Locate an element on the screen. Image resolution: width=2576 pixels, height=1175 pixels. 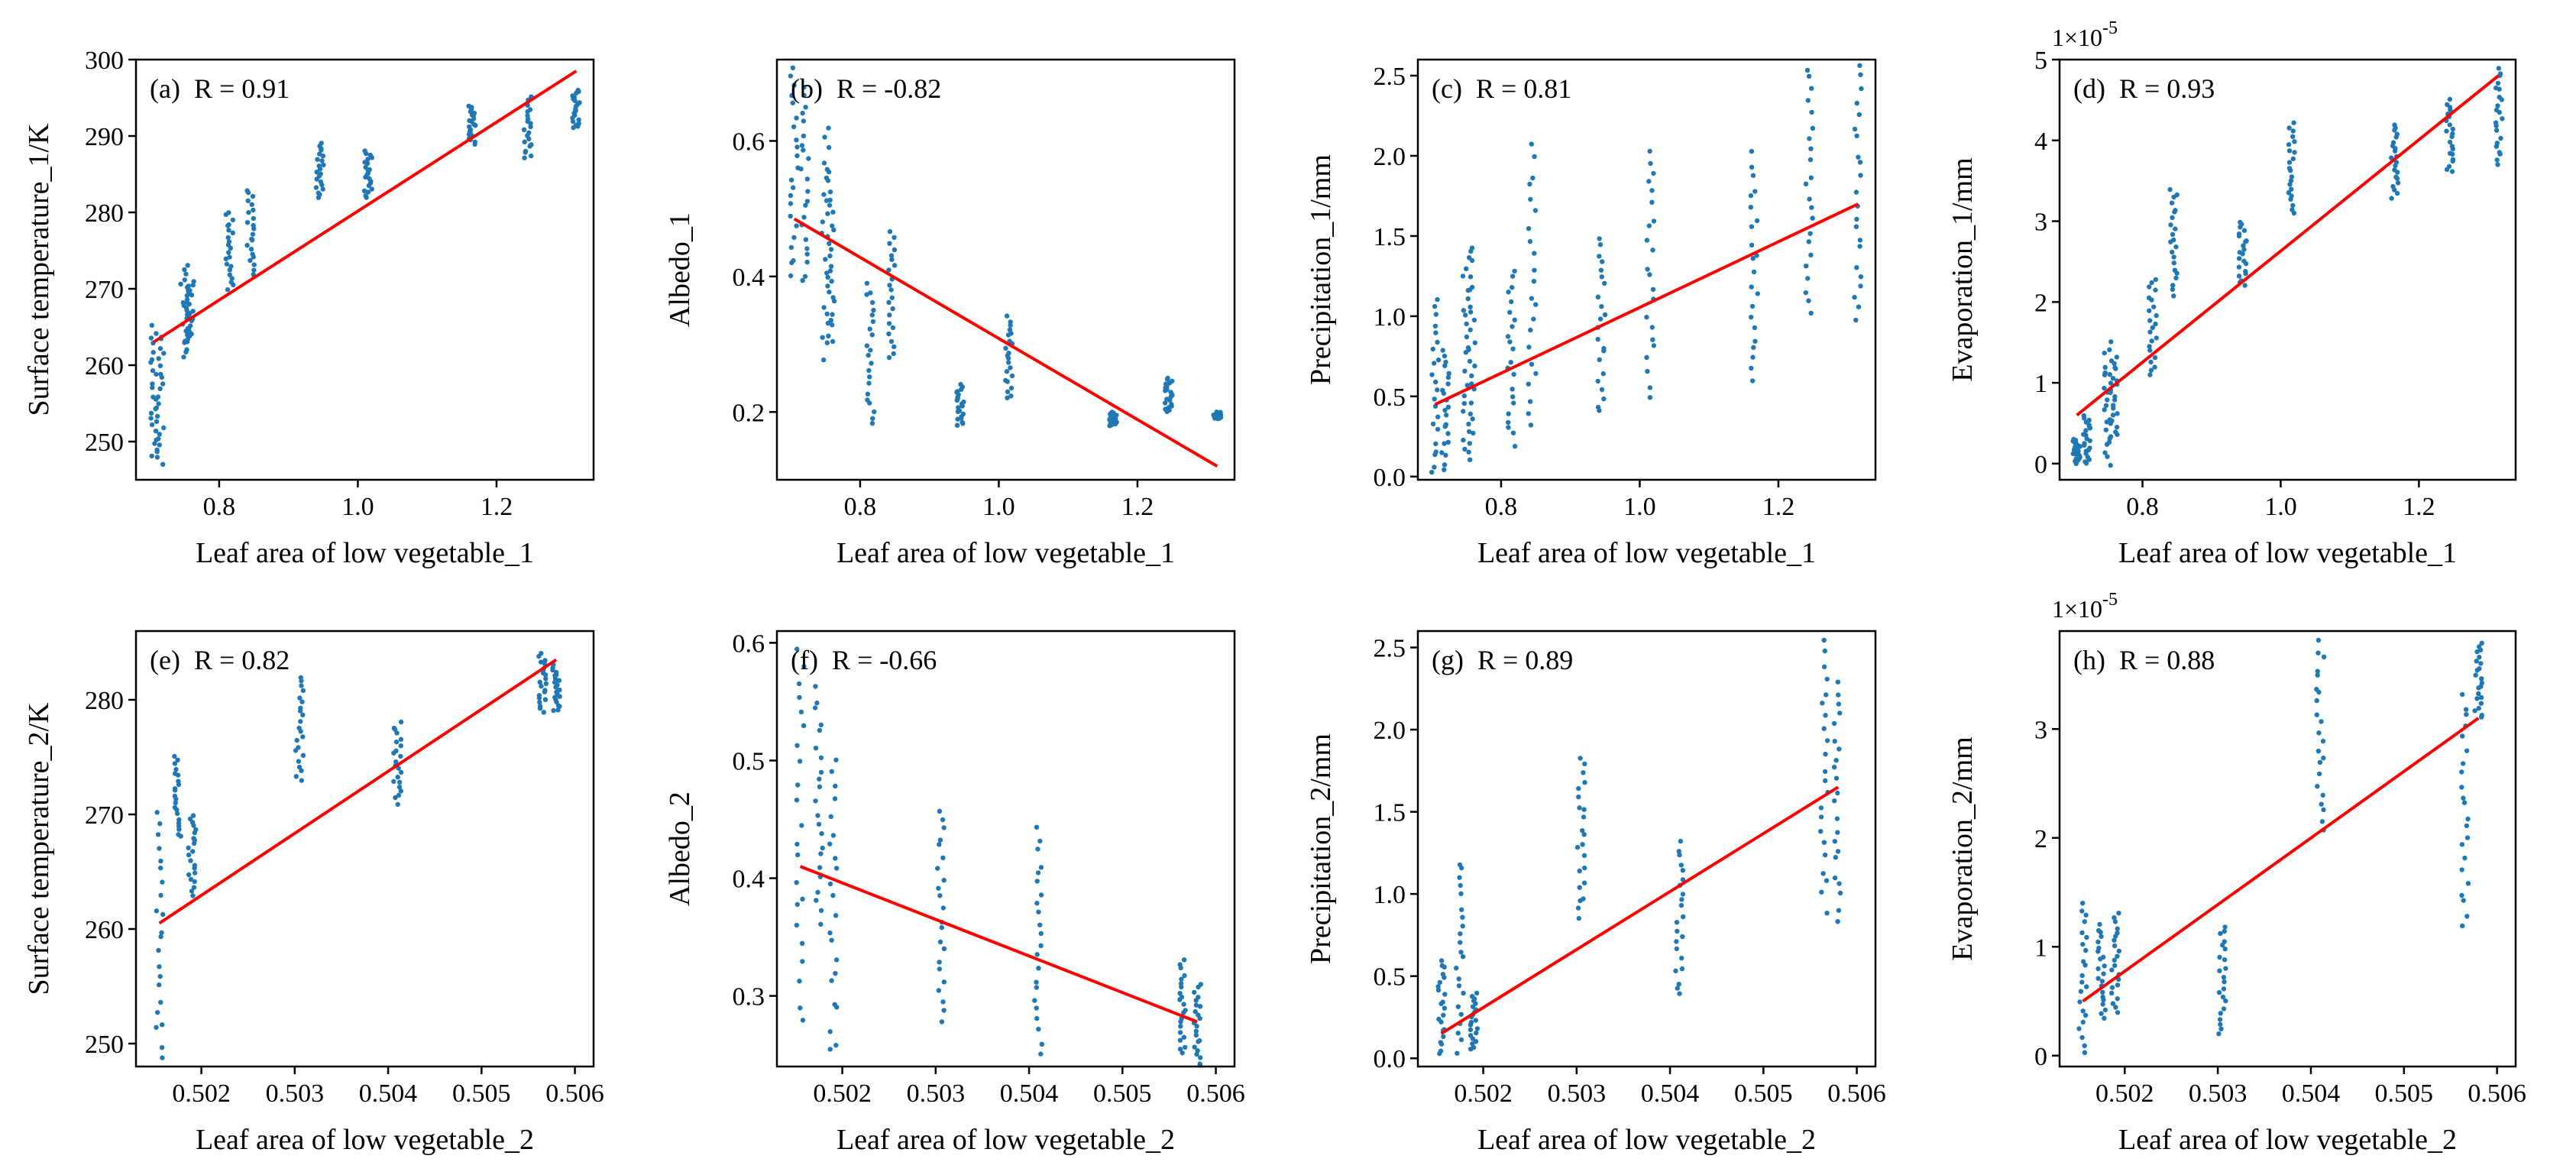
panel-letter: (b) is located at coordinates (807, 88).